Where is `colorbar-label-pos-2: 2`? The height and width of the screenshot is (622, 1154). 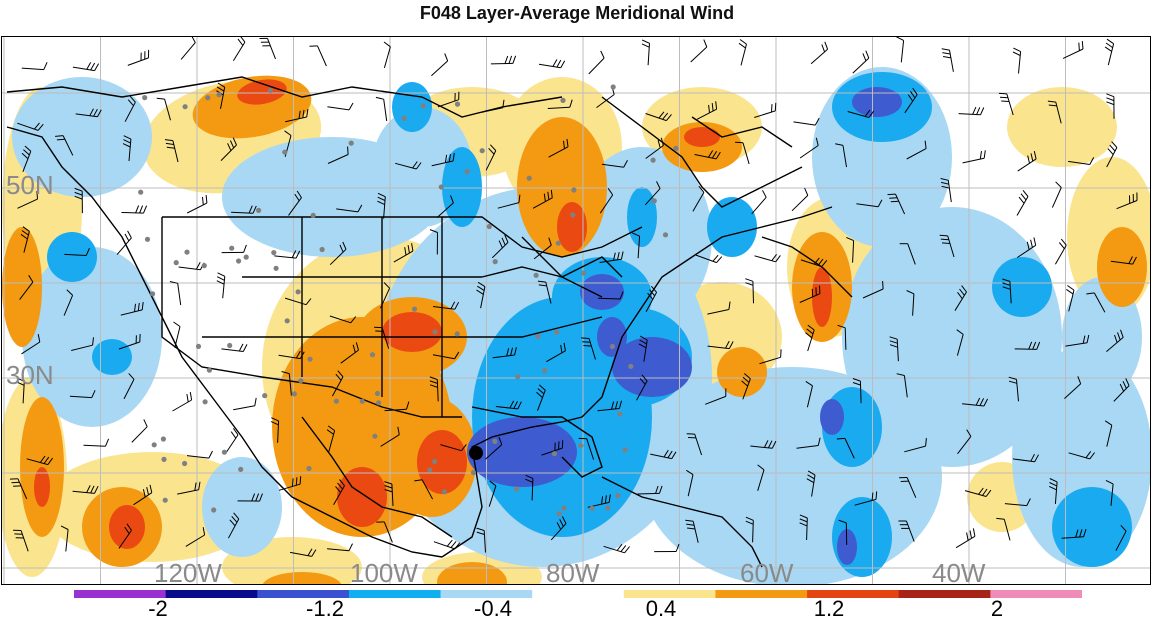 colorbar-label-pos-2: 2 is located at coordinates (997, 608).